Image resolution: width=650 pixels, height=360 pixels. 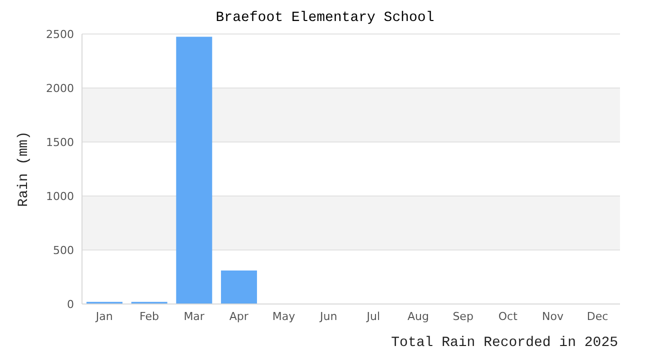 What do you see at coordinates (284, 316) in the screenshot?
I see `x-tick-label: May` at bounding box center [284, 316].